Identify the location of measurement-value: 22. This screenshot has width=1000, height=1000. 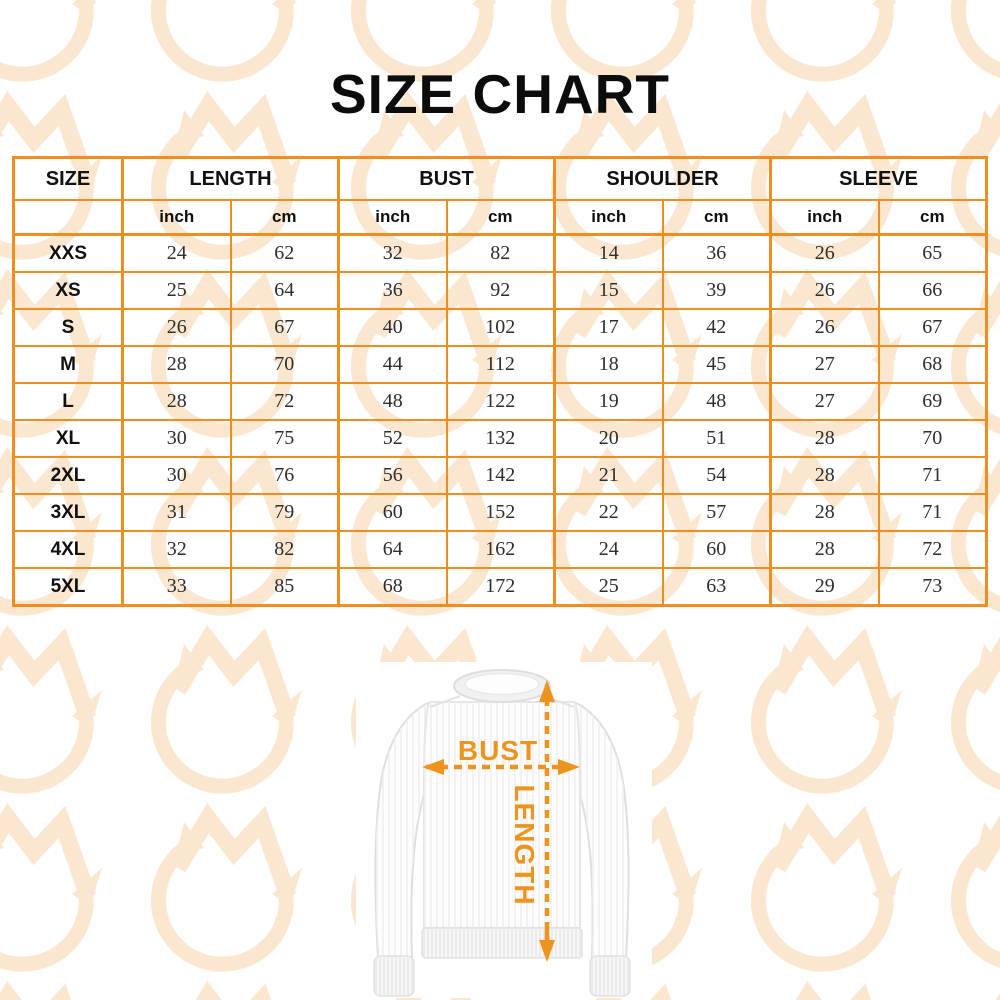
(608, 512).